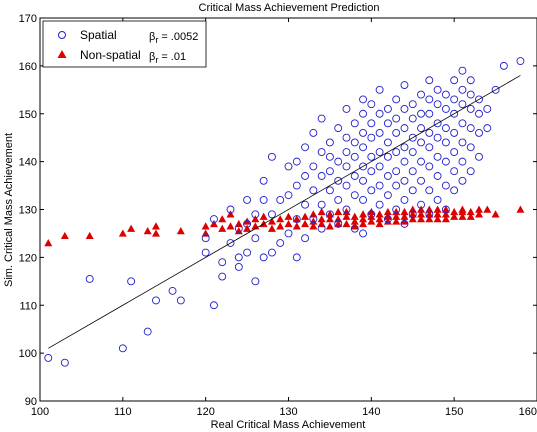 The height and width of the screenshot is (432, 537). What do you see at coordinates (9, 210) in the screenshot?
I see `y-axis-label: Sim. Critical Mass Achievement` at bounding box center [9, 210].